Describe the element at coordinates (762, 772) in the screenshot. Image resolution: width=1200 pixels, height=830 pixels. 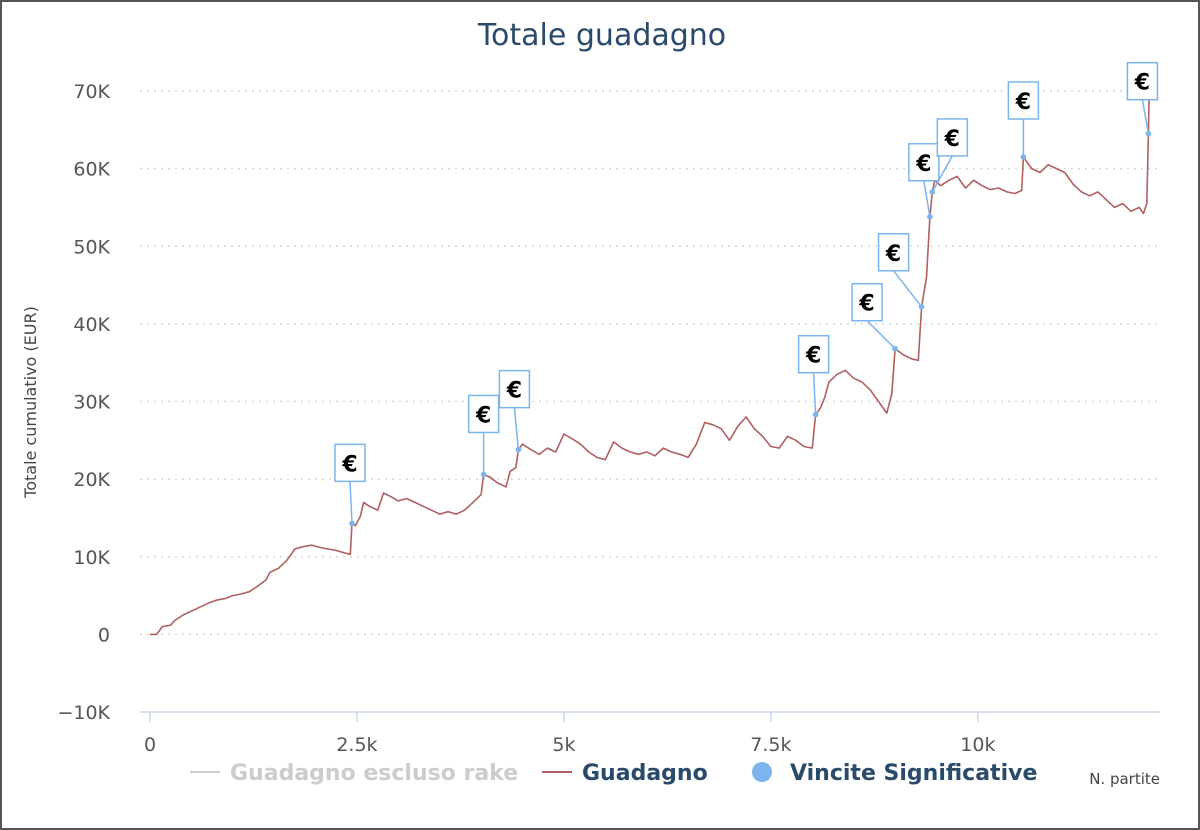
I see `legend-symbol` at that location.